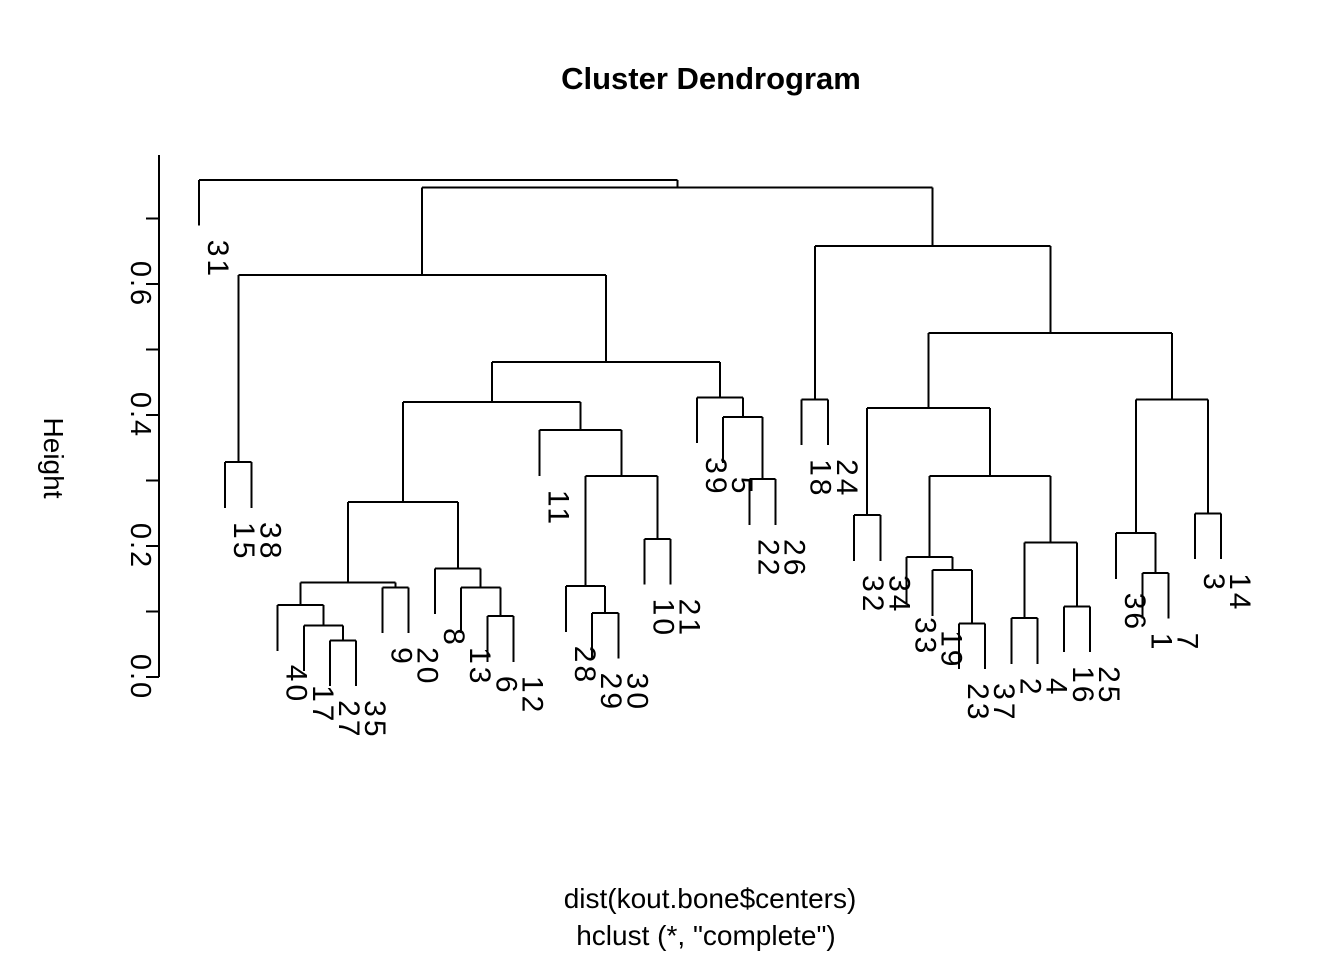 This screenshot has width=1344, height=960. What do you see at coordinates (374, 719) in the screenshot?
I see `leaf-label: 35` at bounding box center [374, 719].